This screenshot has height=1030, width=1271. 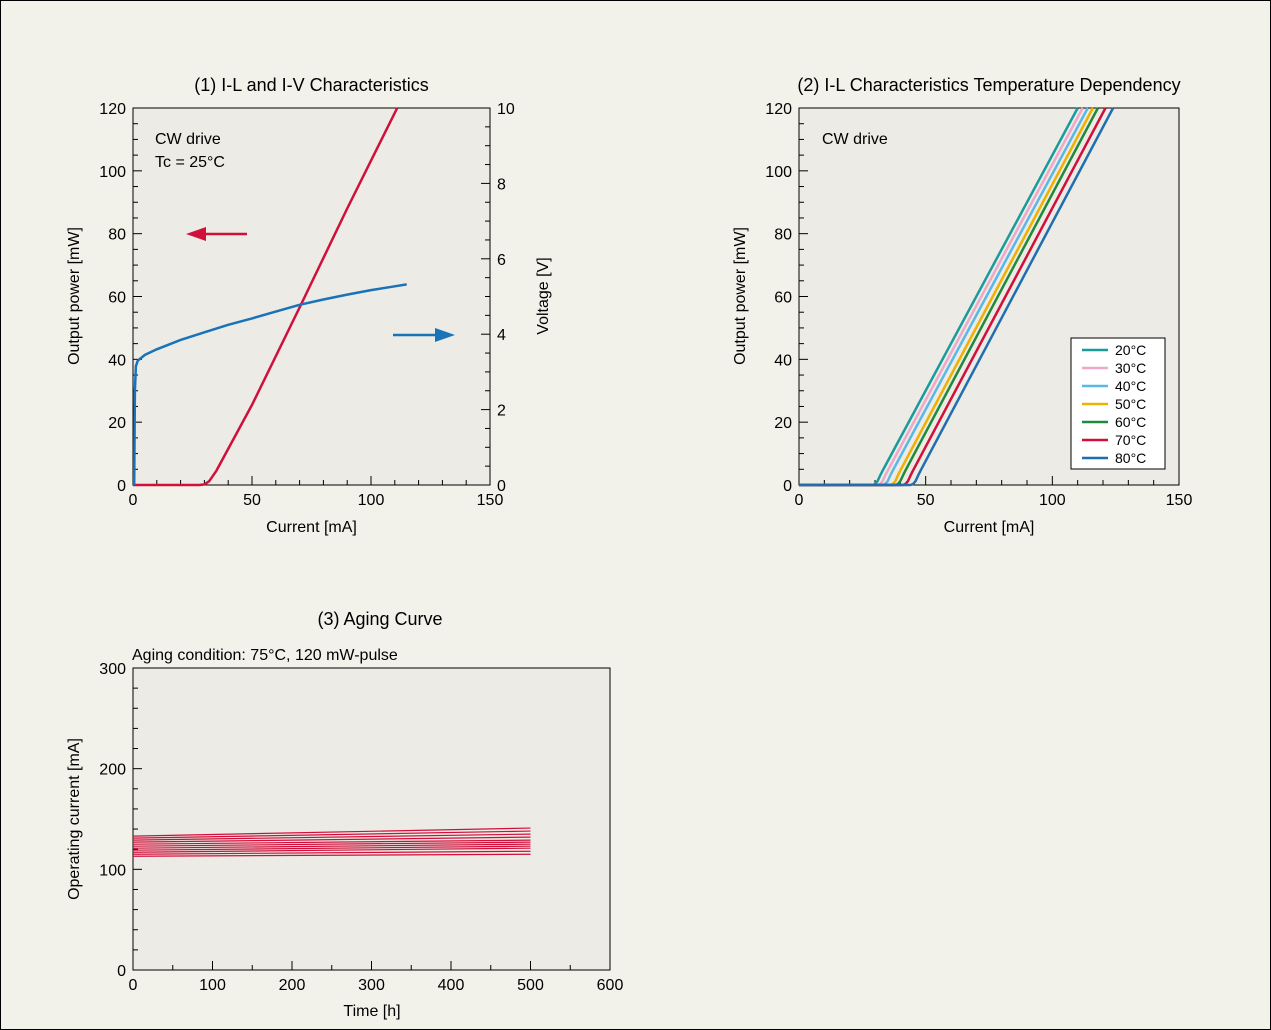 What do you see at coordinates (311, 85) in the screenshot?
I see `chart-title: (1) I-L and I-V Characteristics` at bounding box center [311, 85].